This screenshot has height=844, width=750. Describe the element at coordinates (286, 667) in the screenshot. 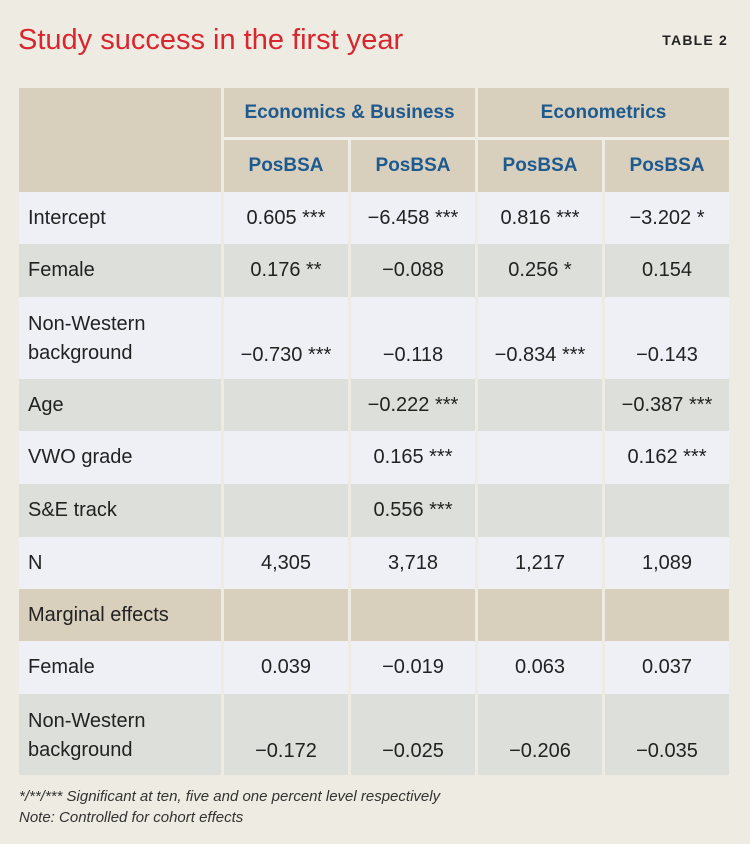

I see `table-cell: 0.039` at that location.